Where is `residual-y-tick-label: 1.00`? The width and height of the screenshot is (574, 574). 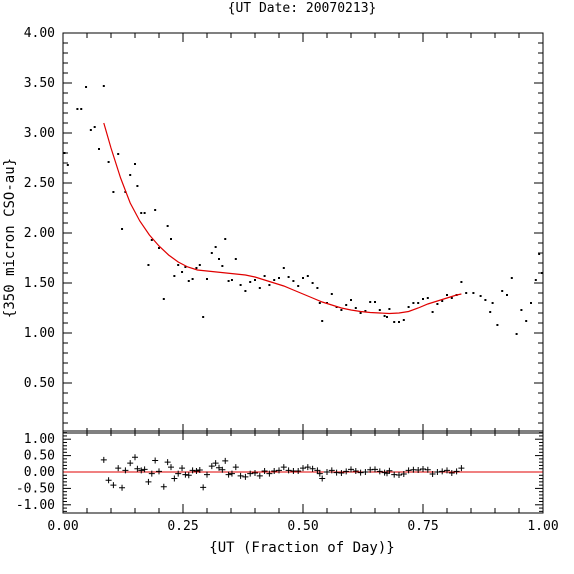
residual-y-tick-label: 1.00 is located at coordinates (39, 439).